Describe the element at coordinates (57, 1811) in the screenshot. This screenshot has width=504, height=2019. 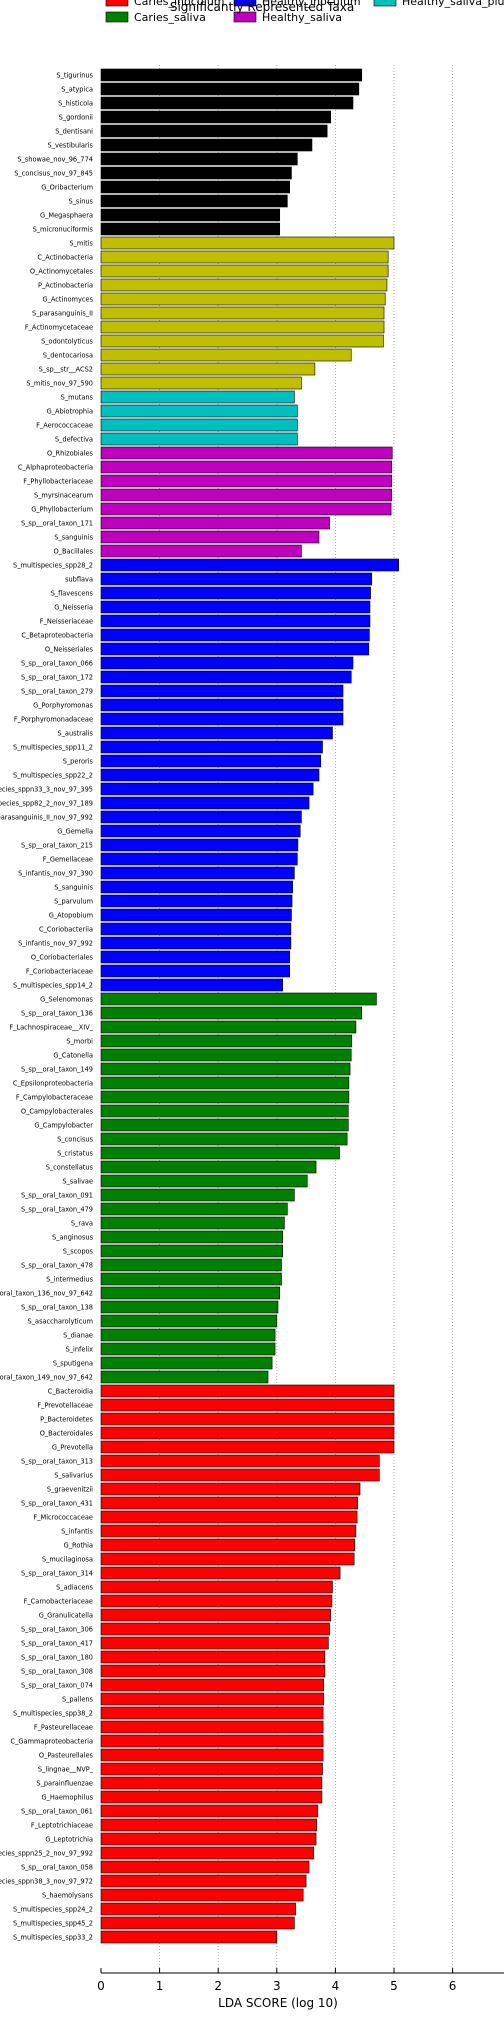
I see `bar-label: S_sp__oral_taxon_061` at that location.